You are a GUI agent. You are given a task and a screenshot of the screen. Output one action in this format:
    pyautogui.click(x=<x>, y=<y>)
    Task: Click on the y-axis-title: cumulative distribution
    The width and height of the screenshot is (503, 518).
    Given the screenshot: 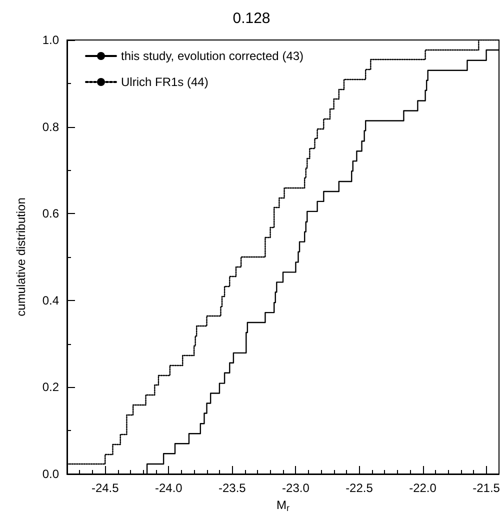 What is the action you would take?
    pyautogui.click(x=21, y=257)
    